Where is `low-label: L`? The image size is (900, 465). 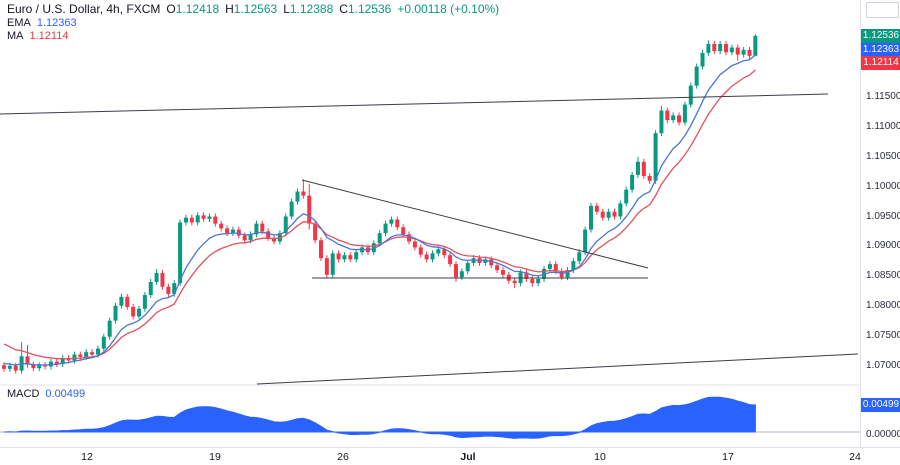 low-label: L is located at coordinates (286, 9).